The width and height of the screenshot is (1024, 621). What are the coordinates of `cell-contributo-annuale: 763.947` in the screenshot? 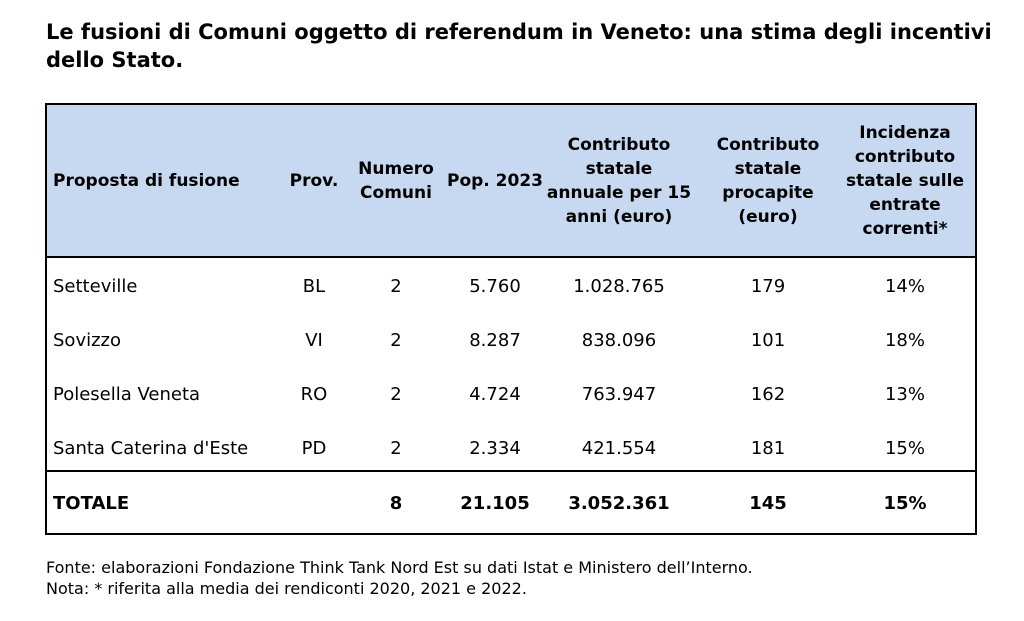 It's located at (619, 394).